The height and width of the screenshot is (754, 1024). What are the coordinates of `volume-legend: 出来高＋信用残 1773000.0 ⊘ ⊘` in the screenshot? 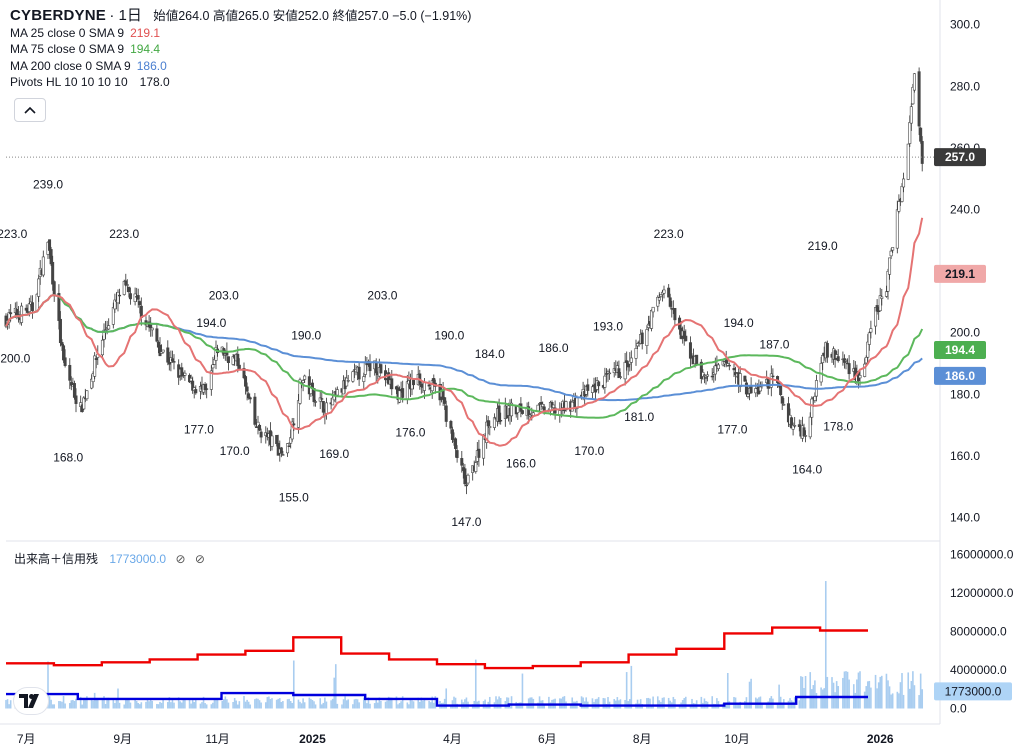 It's located at (109, 558).